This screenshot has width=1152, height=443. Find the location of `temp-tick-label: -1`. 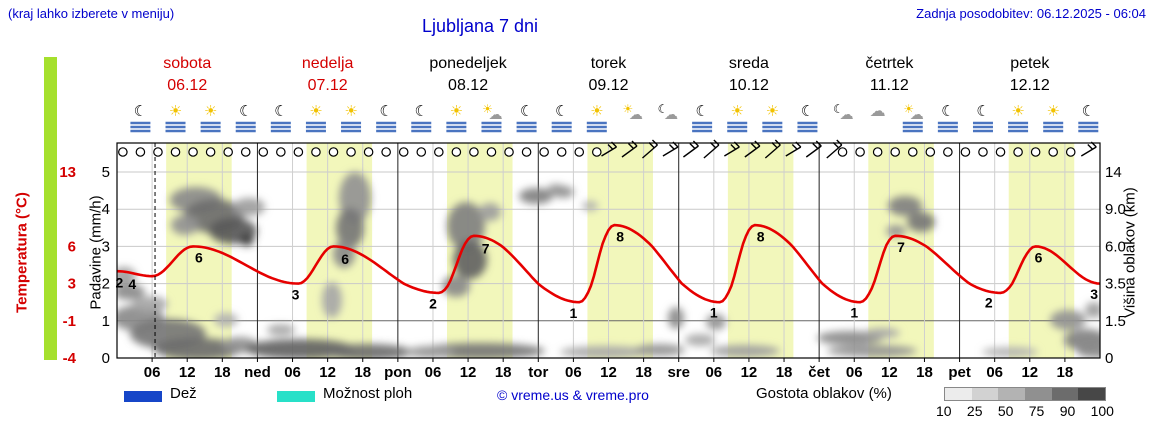

temp-tick-label: -1 is located at coordinates (69, 321).